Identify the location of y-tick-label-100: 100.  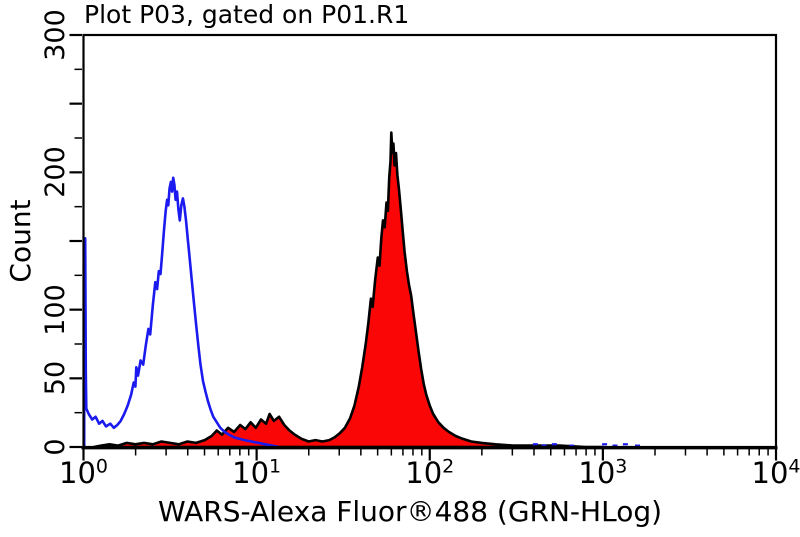
(55, 309).